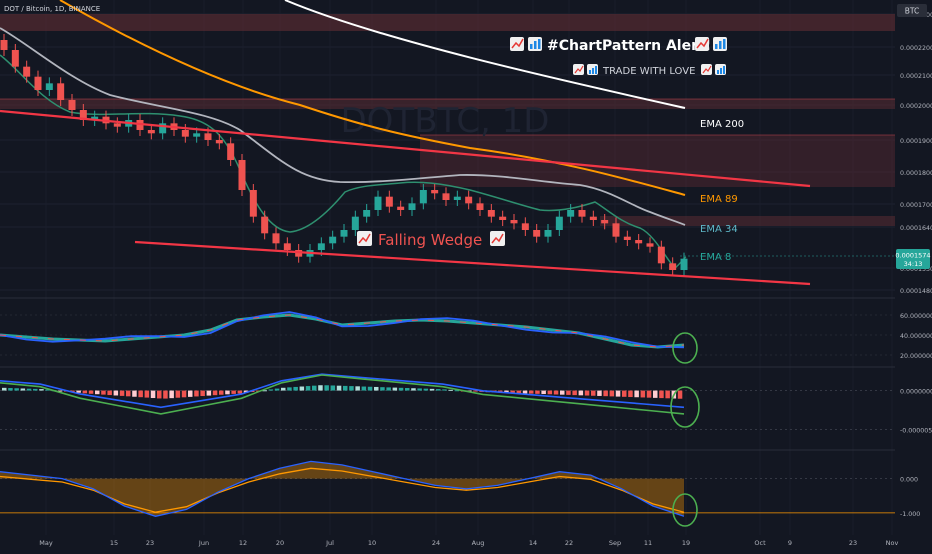 The width and height of the screenshot is (932, 554). I want to click on current-price-tag, so click(913, 259).